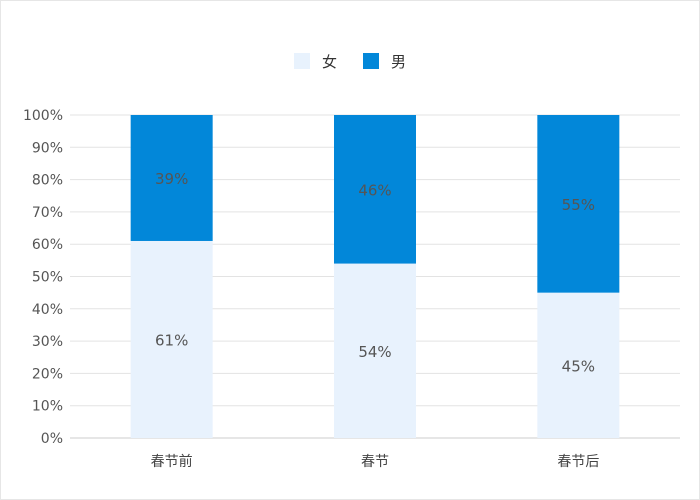 The height and width of the screenshot is (500, 700). I want to click on x-tick-label: 春节前, so click(172, 461).